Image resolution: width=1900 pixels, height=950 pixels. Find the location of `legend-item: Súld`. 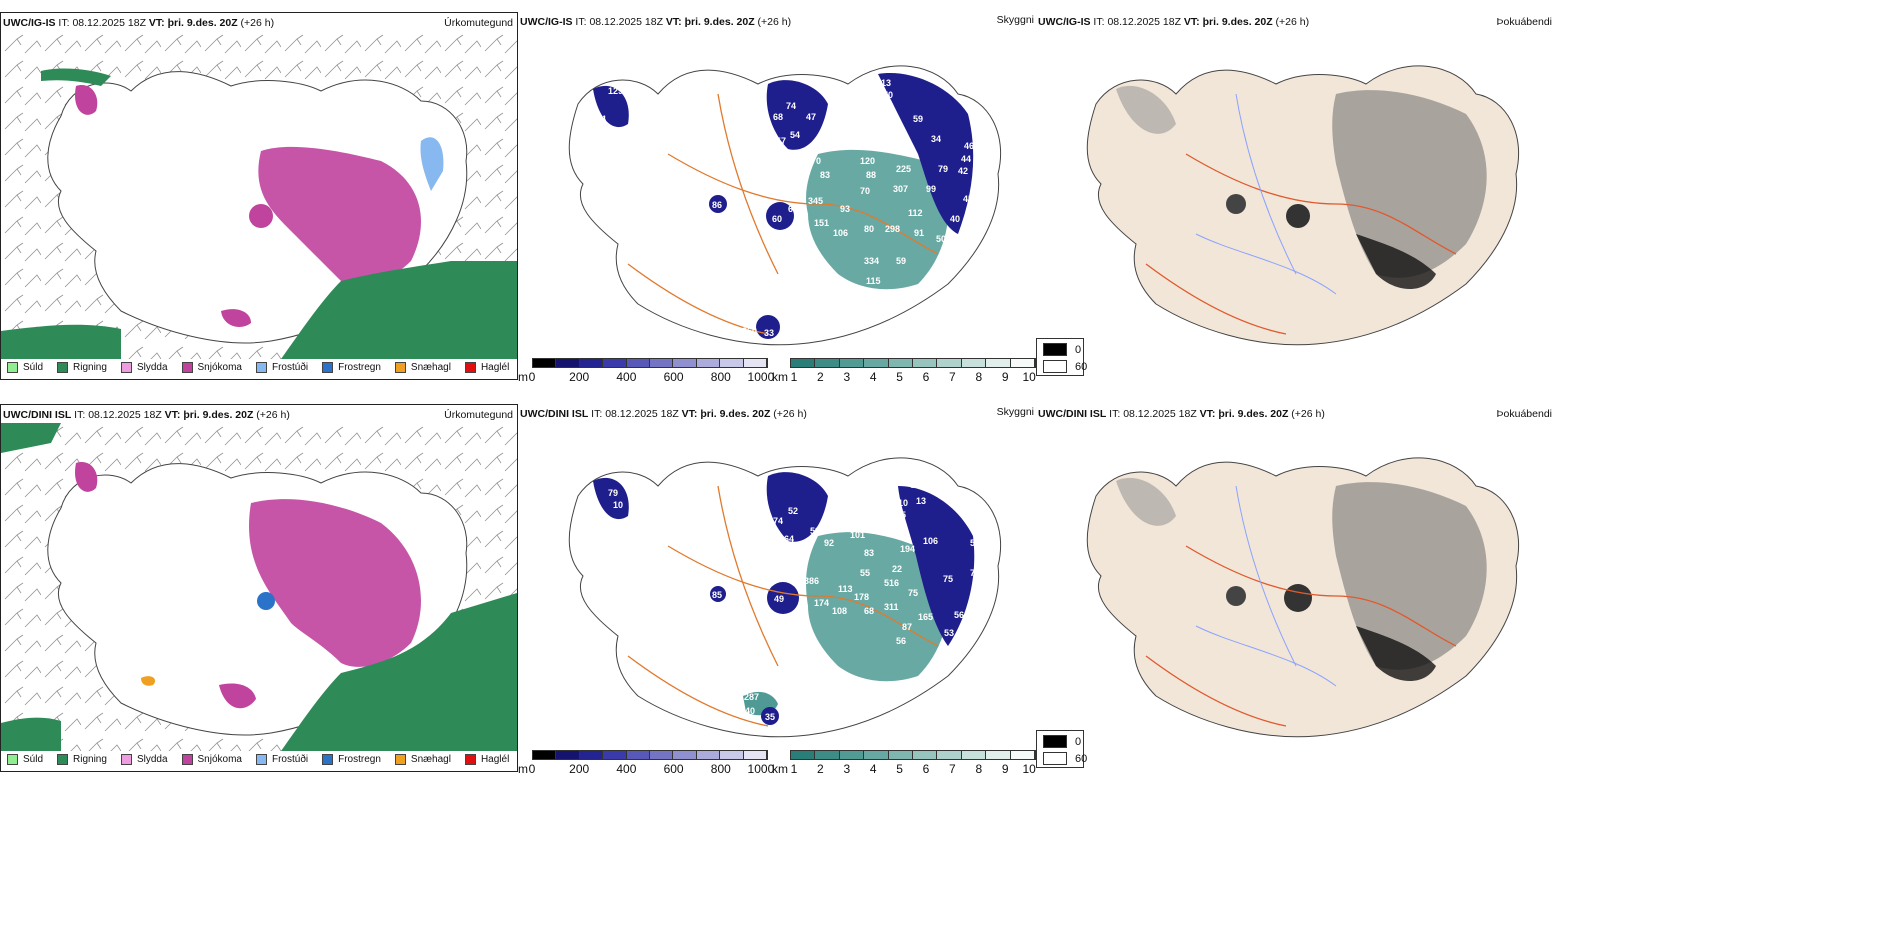

legend-item: Súld is located at coordinates (25, 759).